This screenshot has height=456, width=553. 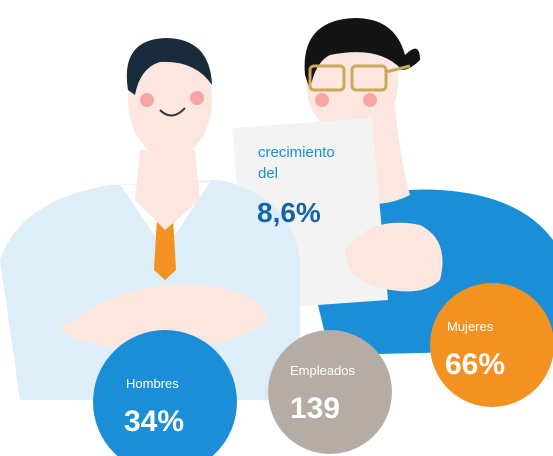 I want to click on man-hands, so click(x=165, y=317).